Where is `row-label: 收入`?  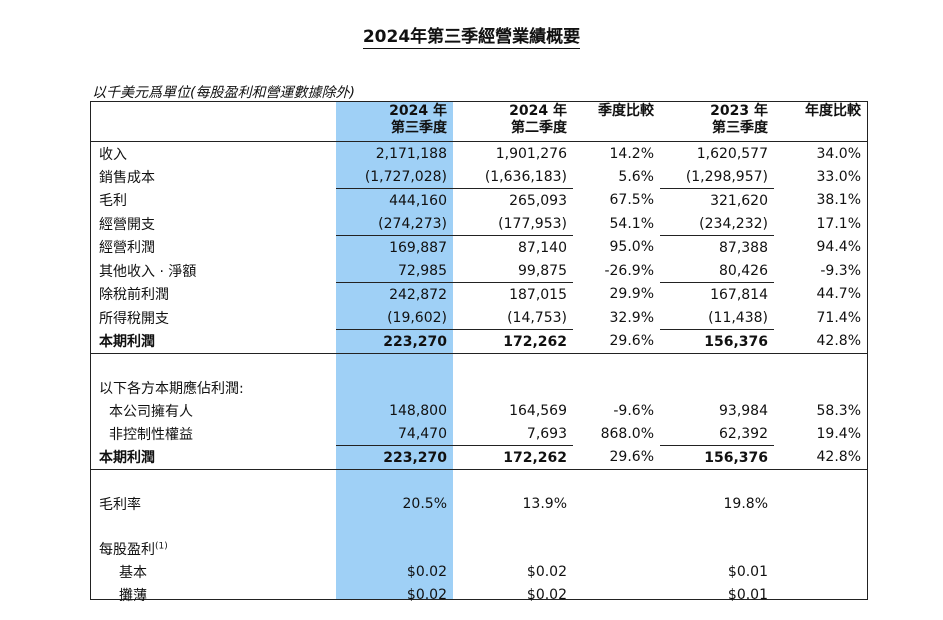 row-label: 收入 is located at coordinates (113, 154).